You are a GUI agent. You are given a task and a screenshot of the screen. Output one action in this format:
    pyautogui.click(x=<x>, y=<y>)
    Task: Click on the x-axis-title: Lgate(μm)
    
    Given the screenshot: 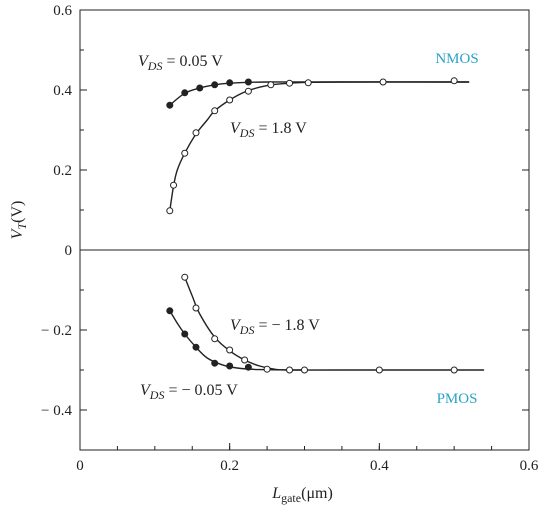 What is the action you would take?
    pyautogui.click(x=302, y=495)
    